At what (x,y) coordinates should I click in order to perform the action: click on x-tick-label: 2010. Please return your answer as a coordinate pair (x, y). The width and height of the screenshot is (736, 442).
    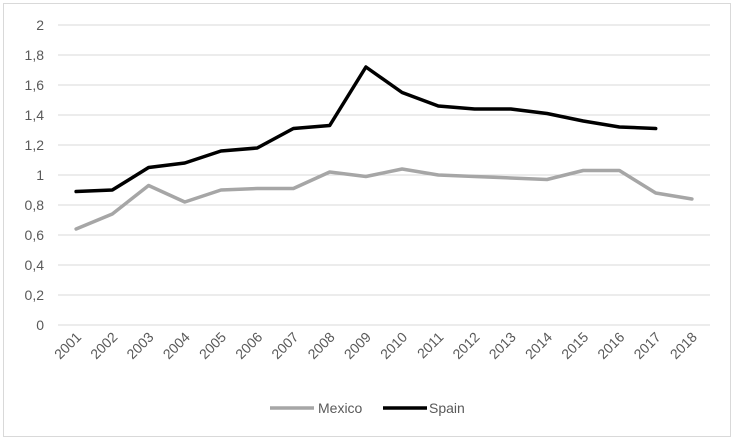
    Looking at the image, I should click on (393, 345).